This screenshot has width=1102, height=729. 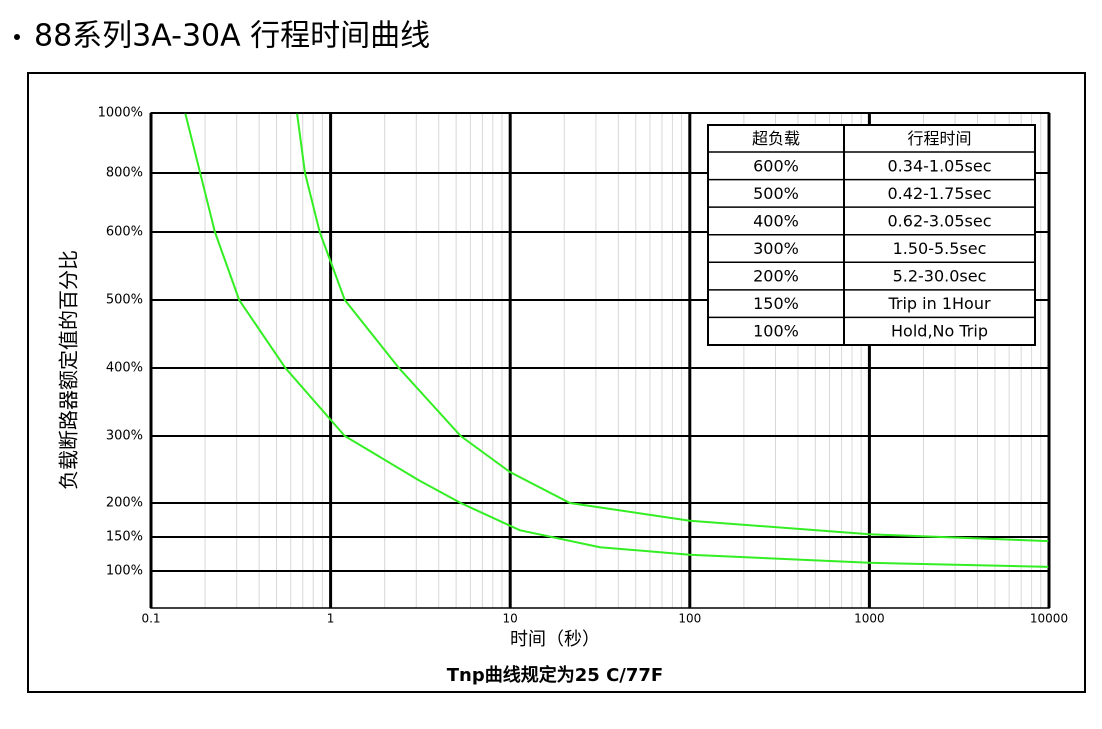 I want to click on x-axis-label: 时间（秒）, so click(x=555, y=639).